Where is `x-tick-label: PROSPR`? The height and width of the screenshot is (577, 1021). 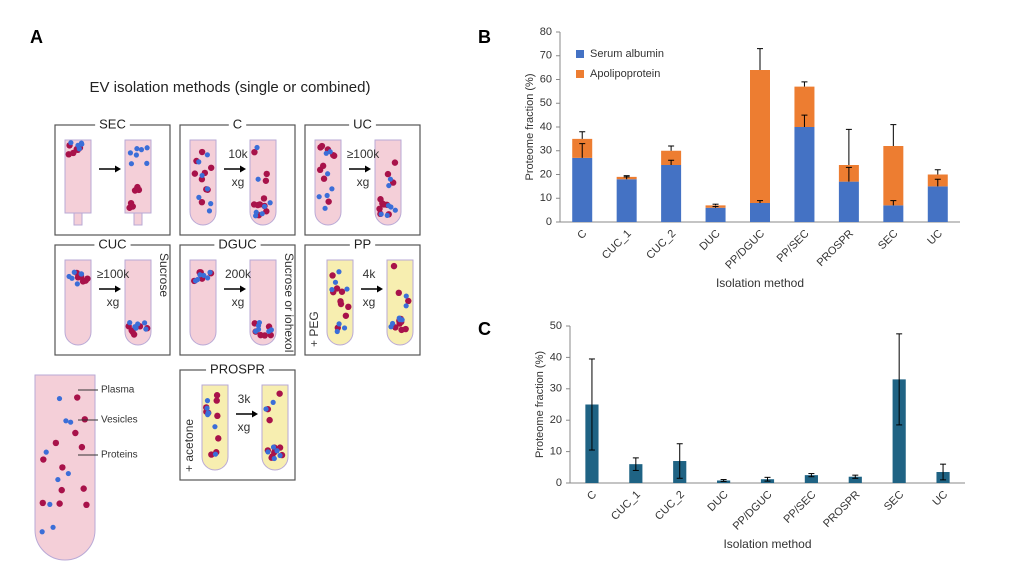
x-tick-label: PROSPR is located at coordinates (841, 509).